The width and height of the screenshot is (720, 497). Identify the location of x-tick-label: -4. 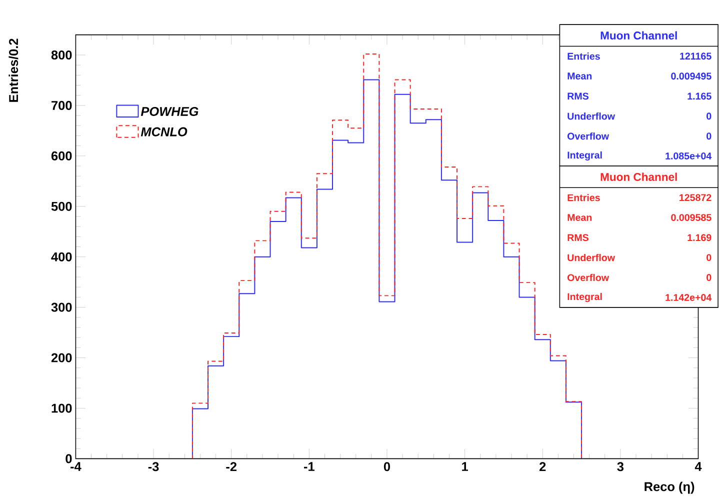
(76, 466).